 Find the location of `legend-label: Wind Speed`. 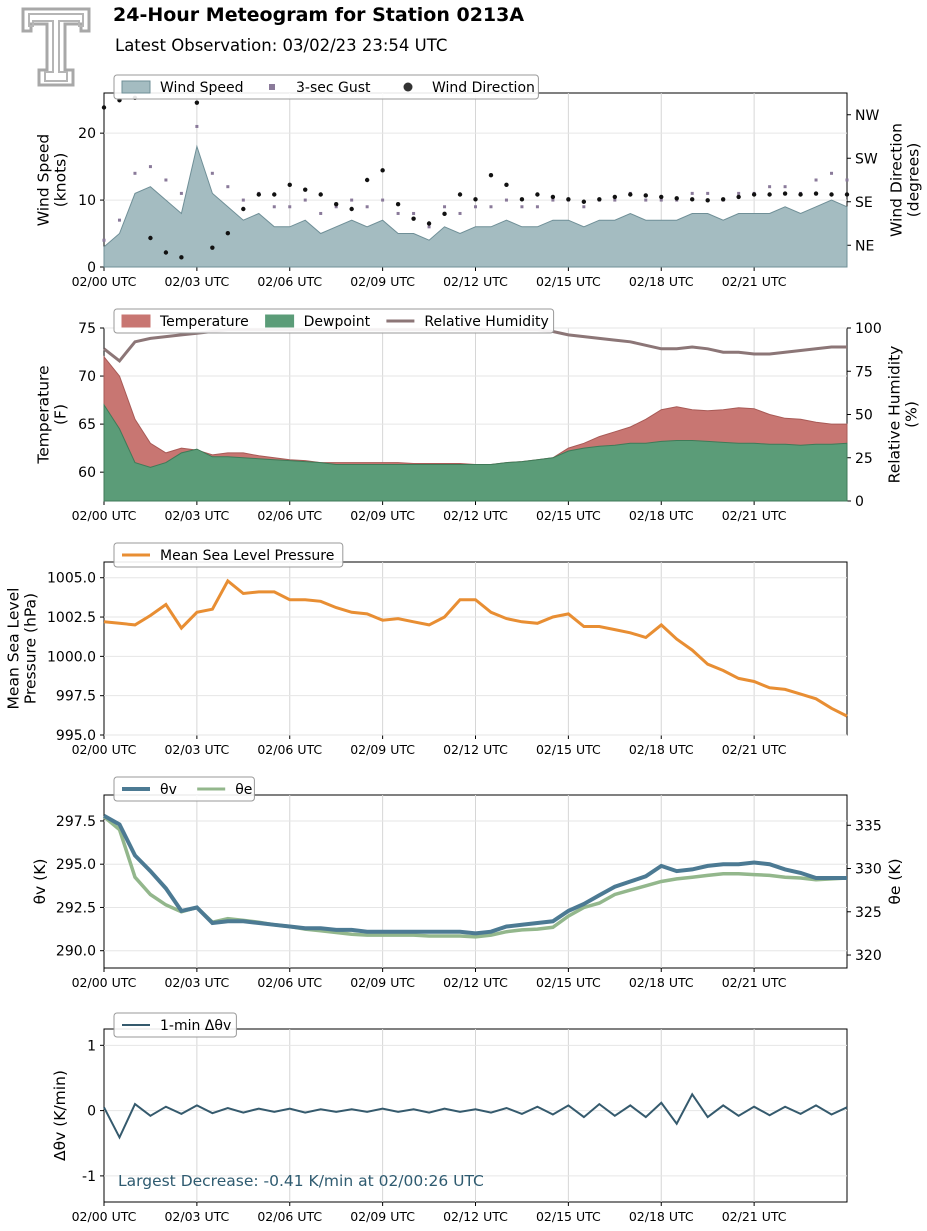

legend-label: Wind Speed is located at coordinates (202, 88).